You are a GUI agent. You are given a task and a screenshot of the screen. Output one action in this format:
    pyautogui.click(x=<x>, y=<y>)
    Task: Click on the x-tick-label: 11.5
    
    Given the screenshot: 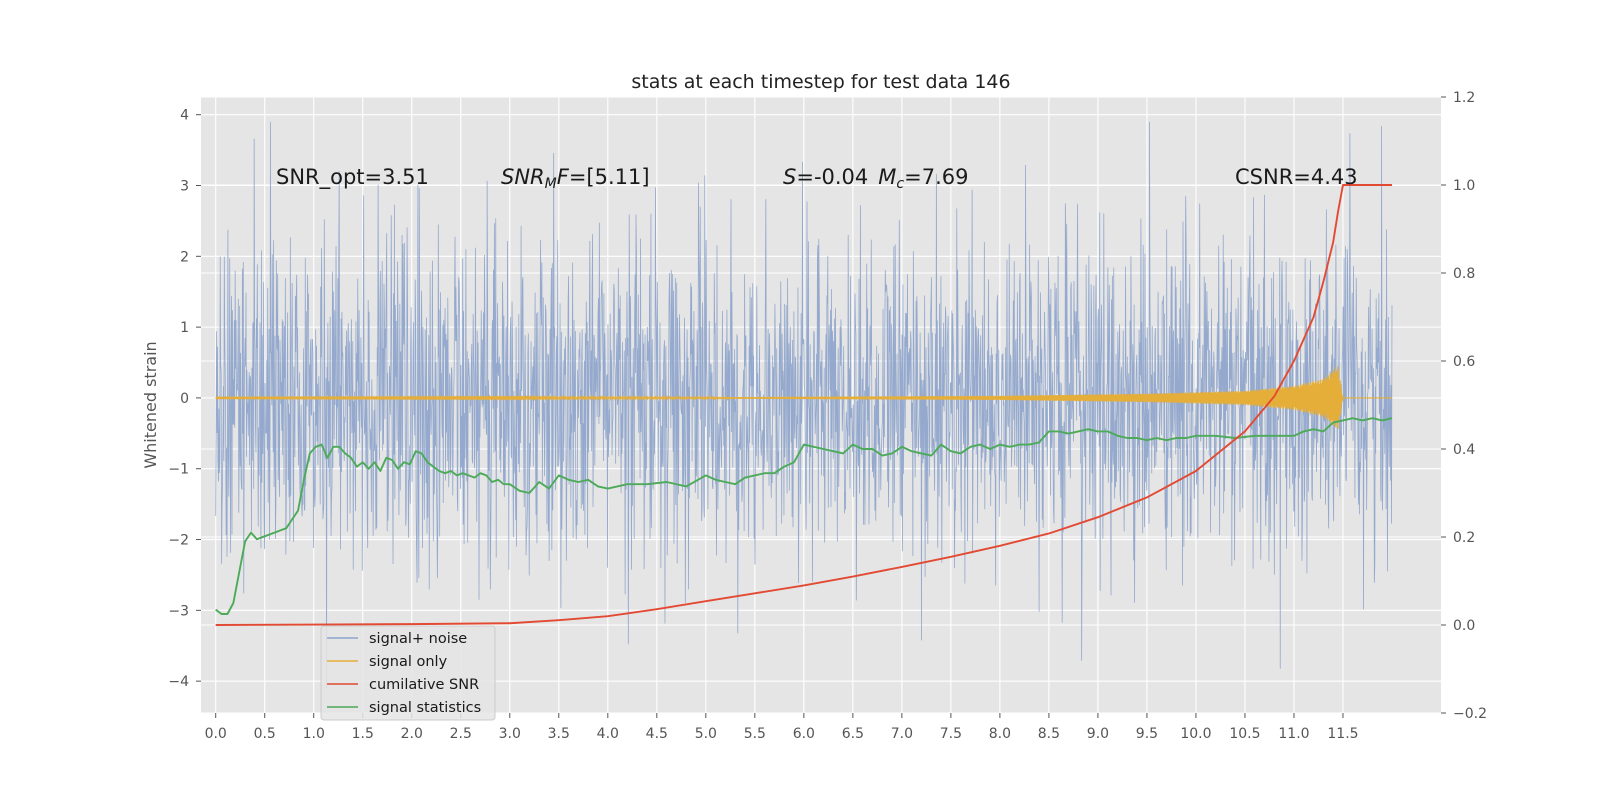 What is the action you would take?
    pyautogui.click(x=1342, y=734)
    